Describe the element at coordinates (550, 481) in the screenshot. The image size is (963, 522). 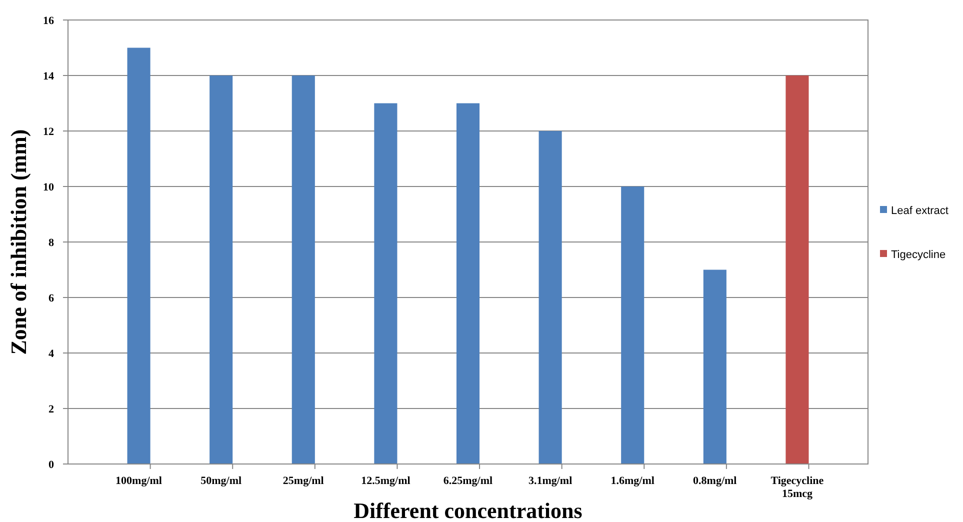
I see `x-tick-label: 3.1mg/ml` at that location.